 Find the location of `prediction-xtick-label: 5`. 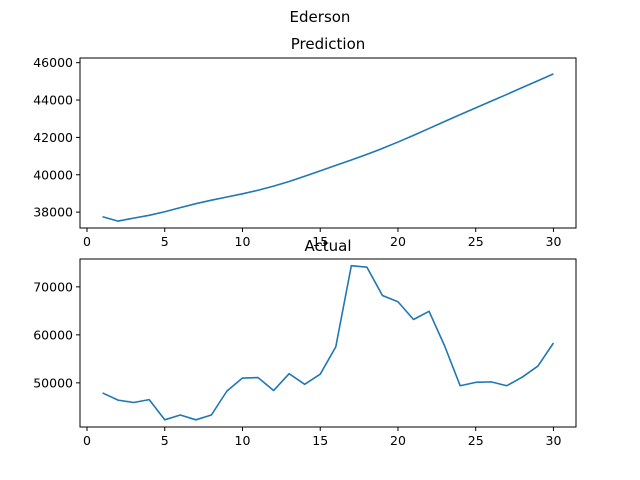

prediction-xtick-label: 5 is located at coordinates (165, 241).